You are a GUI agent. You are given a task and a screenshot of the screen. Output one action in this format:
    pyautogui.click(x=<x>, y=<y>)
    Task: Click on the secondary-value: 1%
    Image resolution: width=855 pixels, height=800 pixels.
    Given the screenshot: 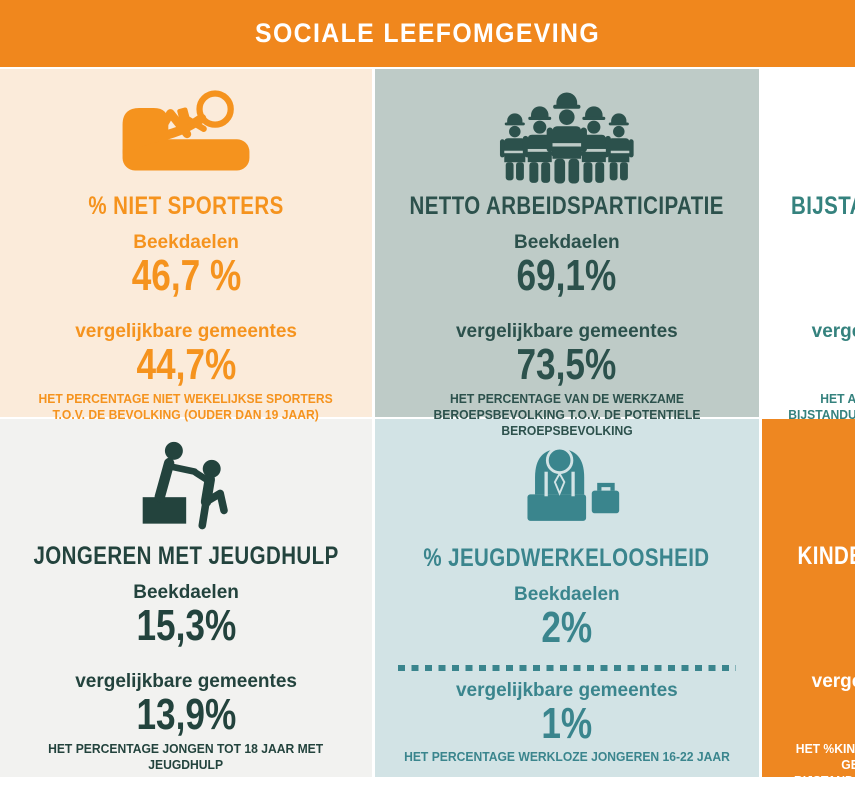 What is the action you would take?
    pyautogui.click(x=567, y=723)
    